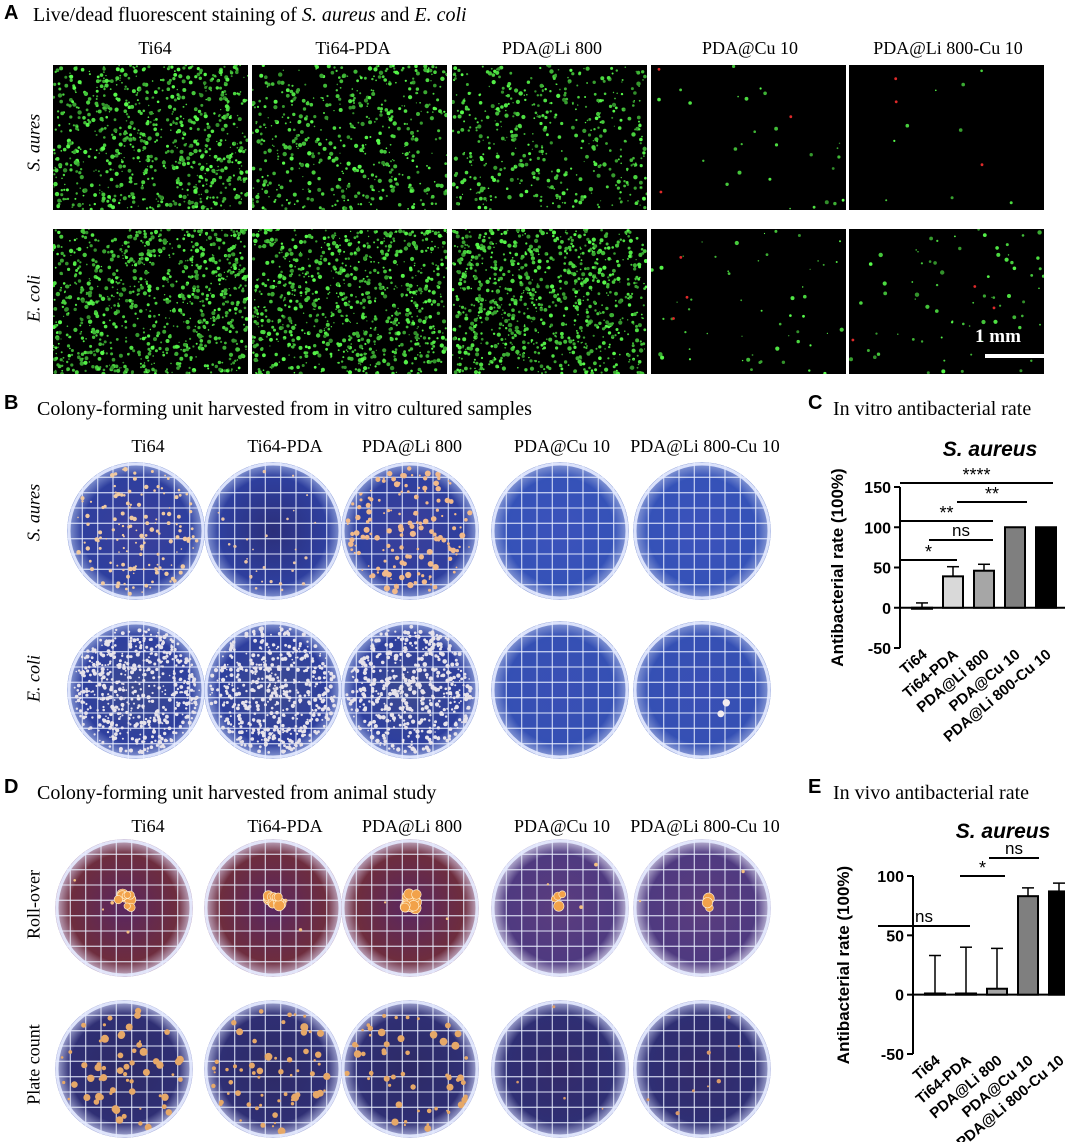 The width and height of the screenshot is (1065, 1142). I want to click on scale-bar-label: 1 mm, so click(998, 336).